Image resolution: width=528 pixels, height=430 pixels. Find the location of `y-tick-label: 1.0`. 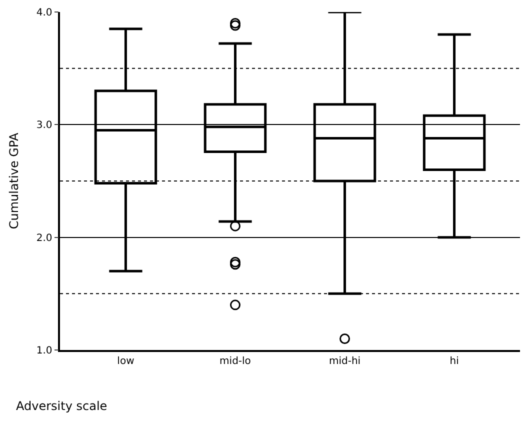

y-tick-label: 1.0 is located at coordinates (44, 351).